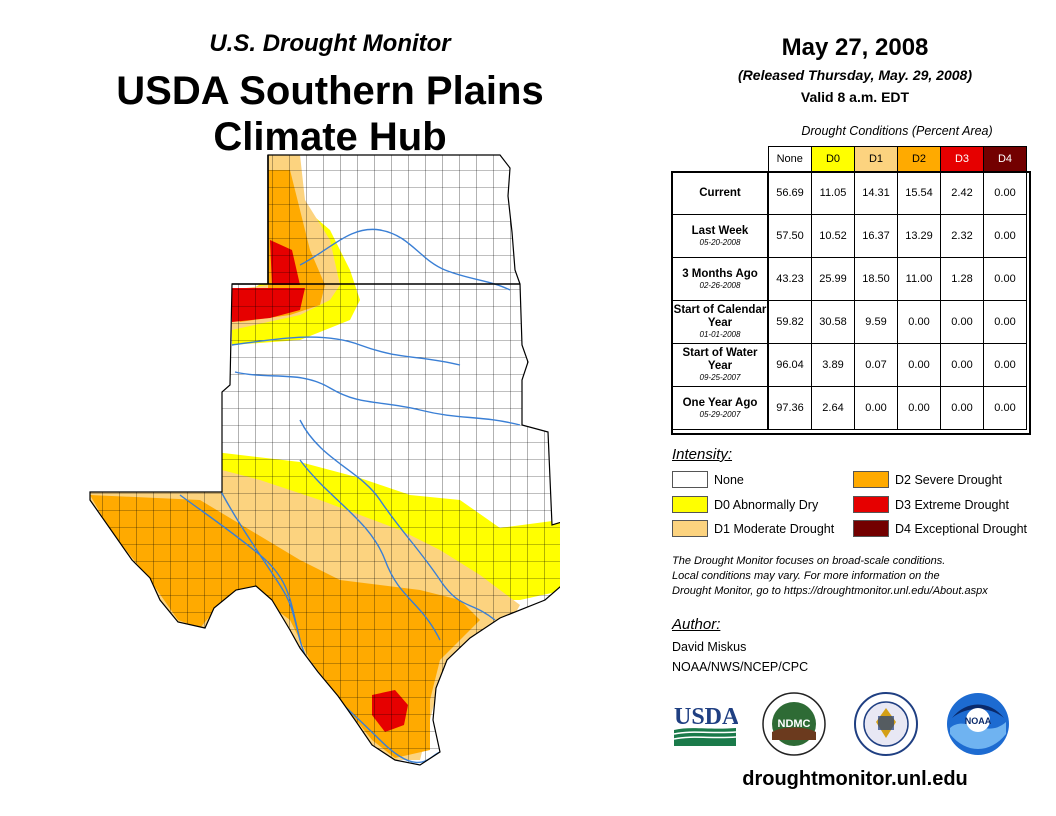 The image size is (1056, 816). What do you see at coordinates (740, 667) in the screenshot?
I see `author-org: NOAA/NWS/NCEP/CPC` at bounding box center [740, 667].